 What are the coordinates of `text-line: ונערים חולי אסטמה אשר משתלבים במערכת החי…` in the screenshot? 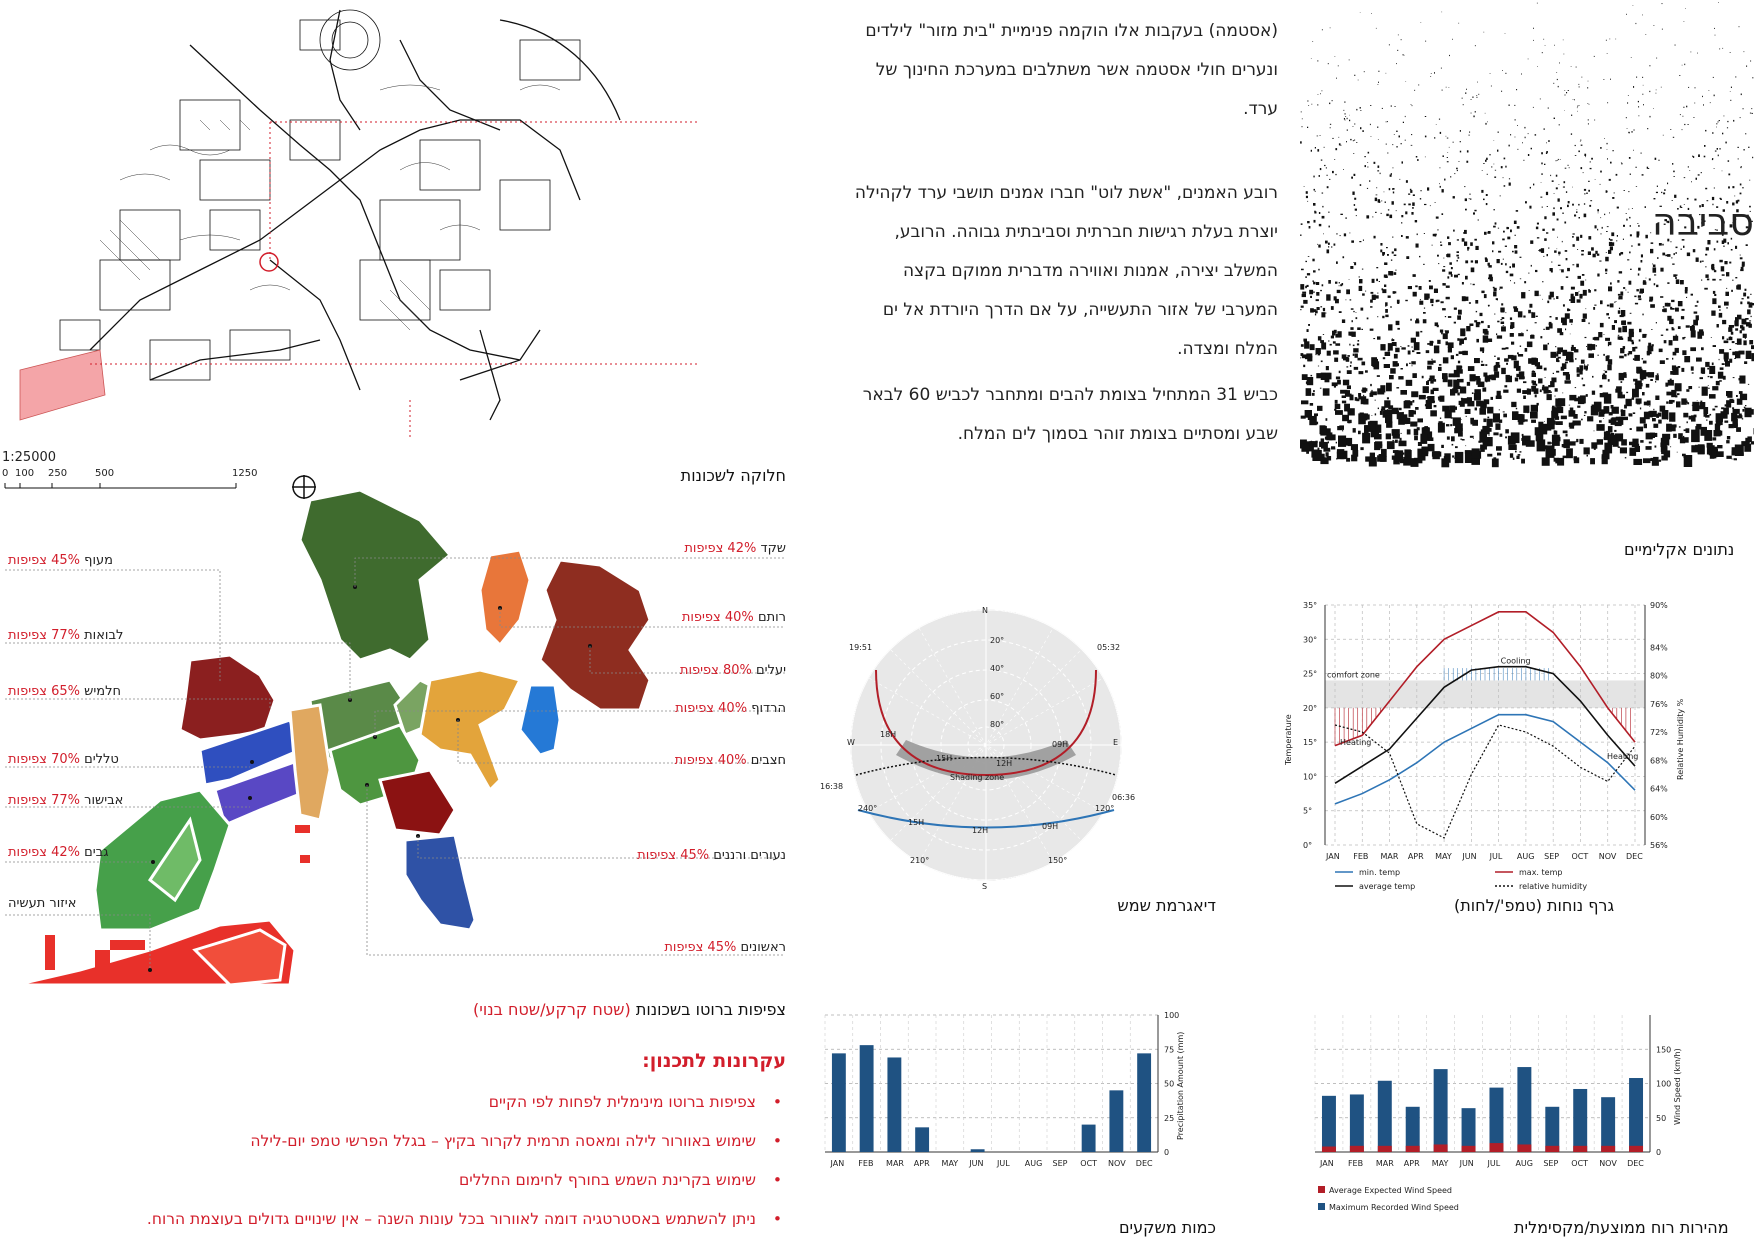 It's located at (1076, 70).